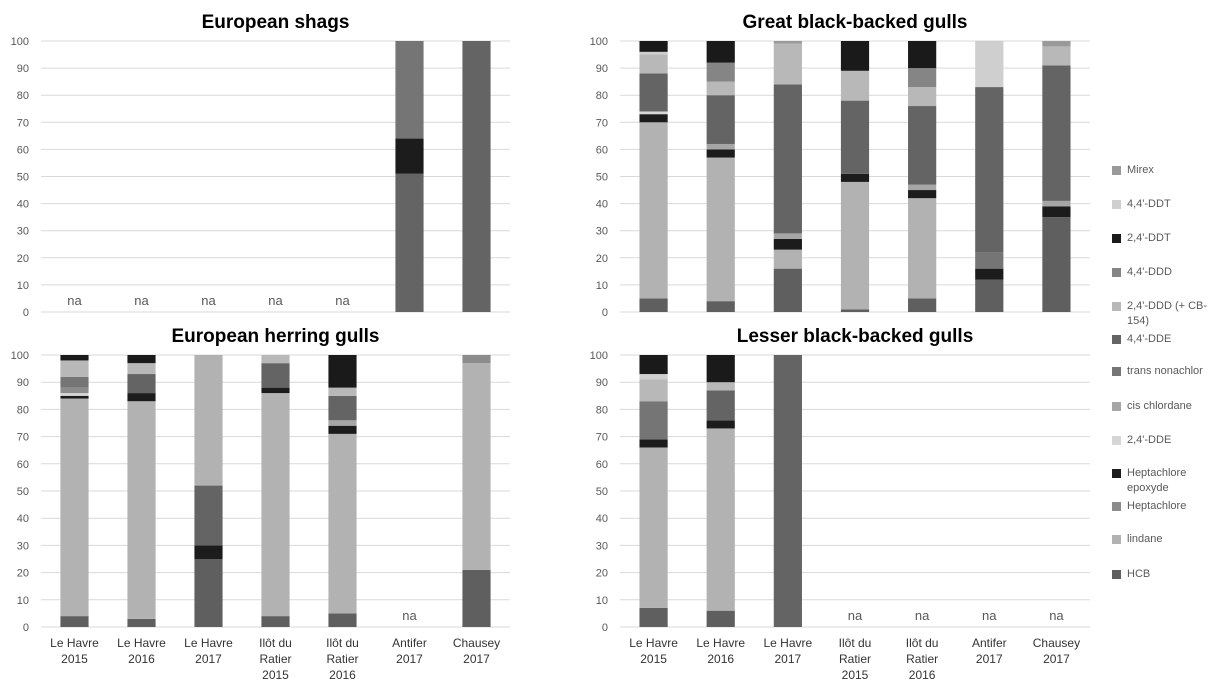  Describe the element at coordinates (1157, 480) in the screenshot. I see `legend-label-heptachlore-epoxyde: Heptachlore epoxyde` at that location.